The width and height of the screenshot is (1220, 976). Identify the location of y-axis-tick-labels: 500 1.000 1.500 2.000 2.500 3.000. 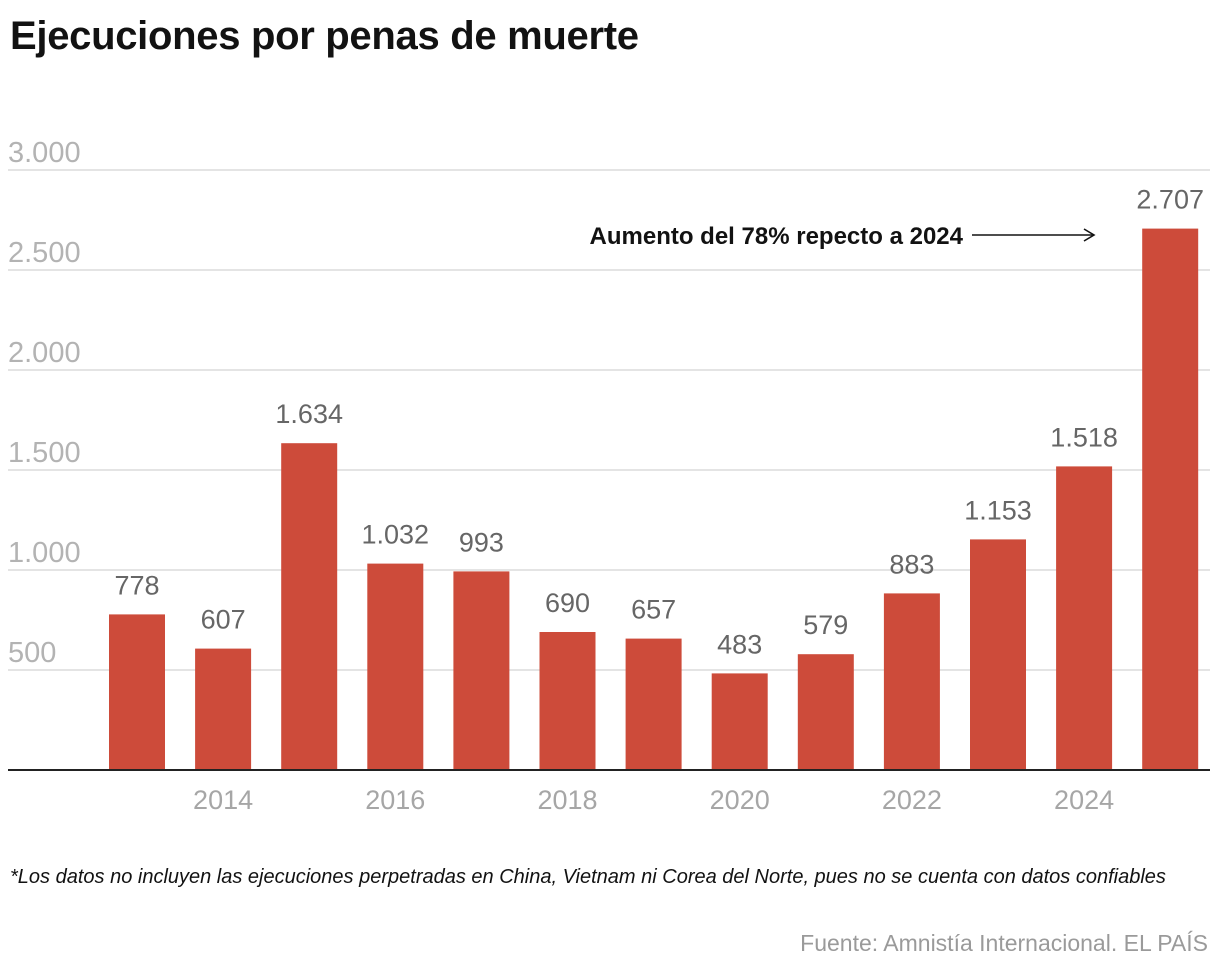
(44, 403).